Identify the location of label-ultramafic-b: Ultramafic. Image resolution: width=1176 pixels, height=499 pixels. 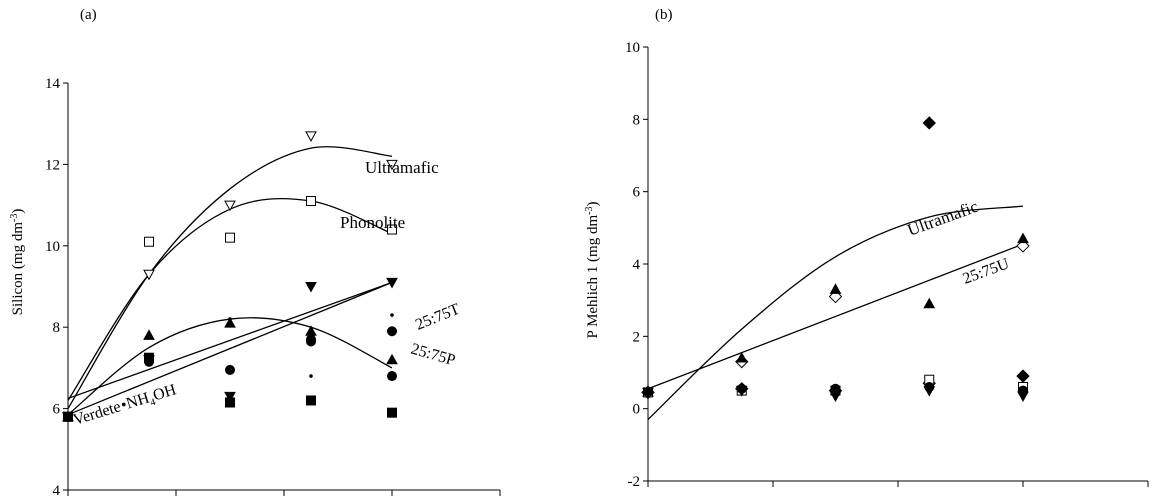
(943, 218).